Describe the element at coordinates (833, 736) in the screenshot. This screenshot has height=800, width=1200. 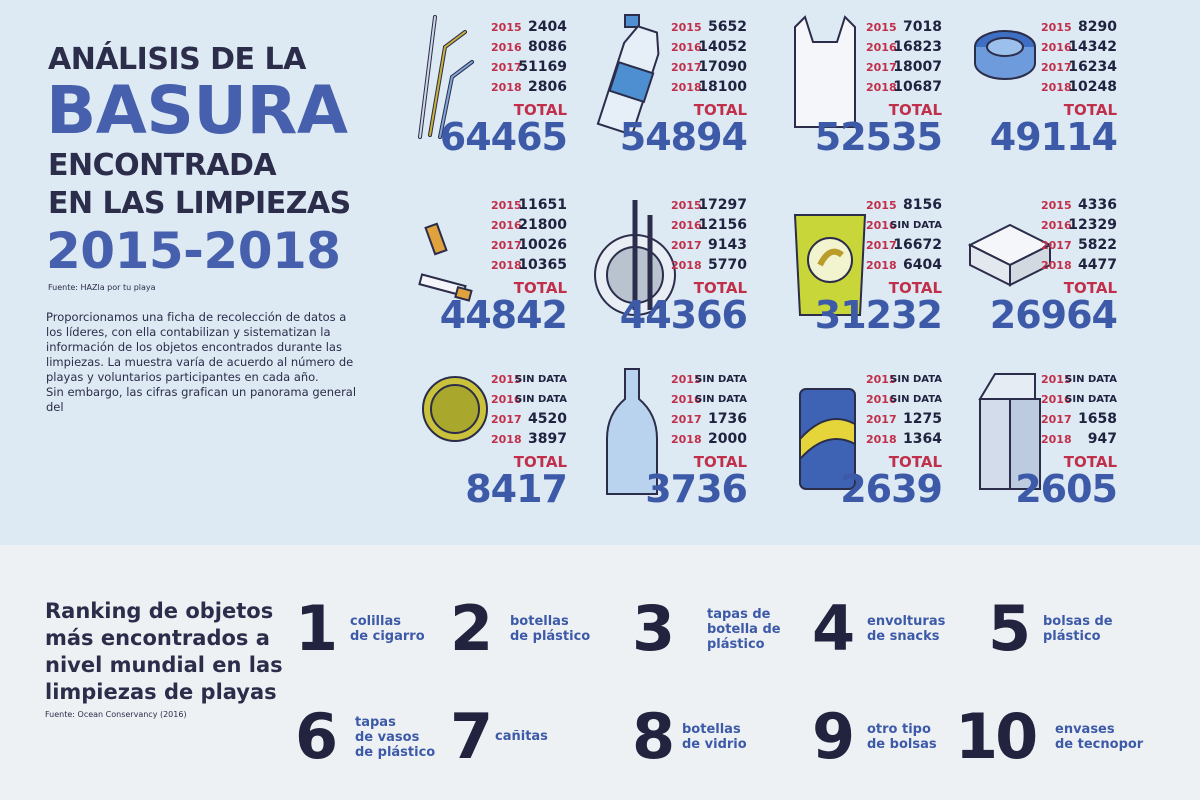
I see `rank-number: 9` at that location.